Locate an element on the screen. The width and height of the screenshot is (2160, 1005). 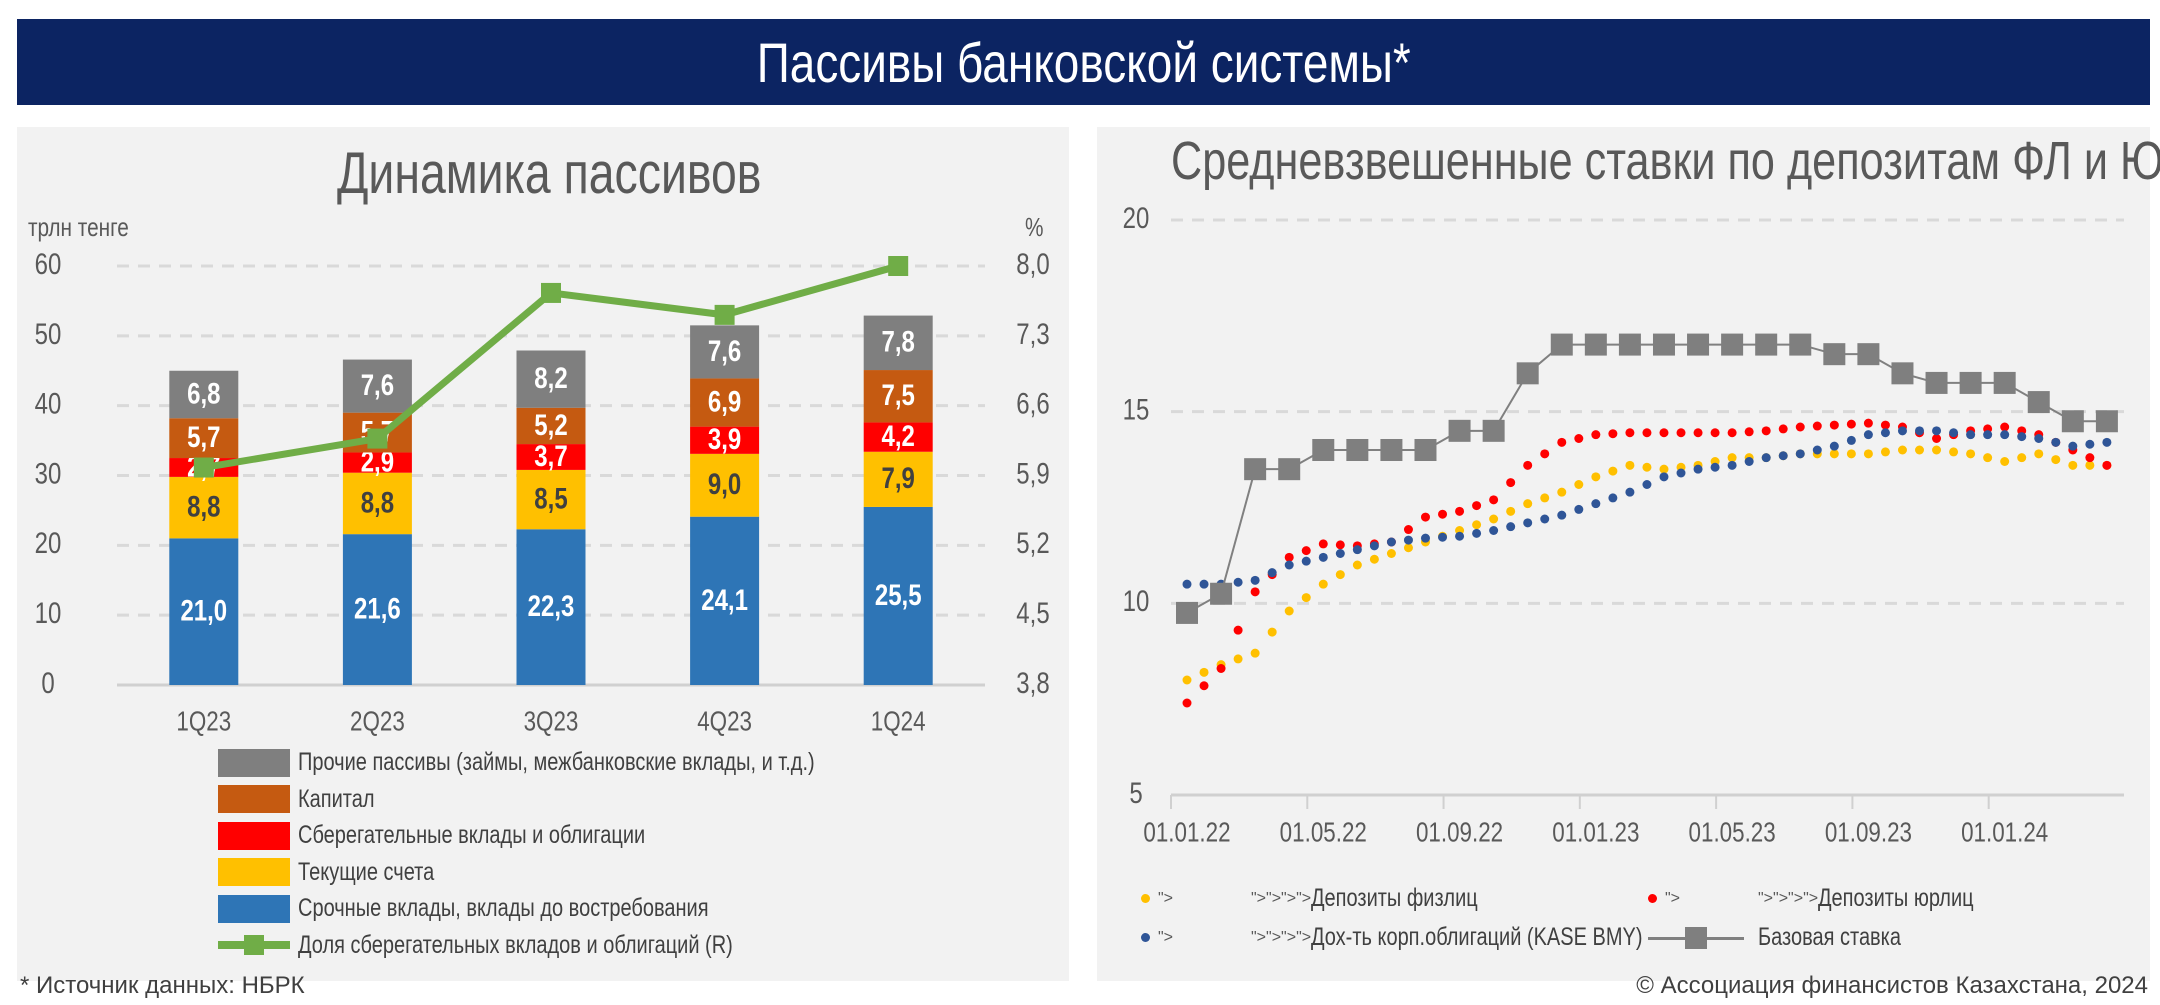
left-axis-tick: 40 is located at coordinates (48, 403).